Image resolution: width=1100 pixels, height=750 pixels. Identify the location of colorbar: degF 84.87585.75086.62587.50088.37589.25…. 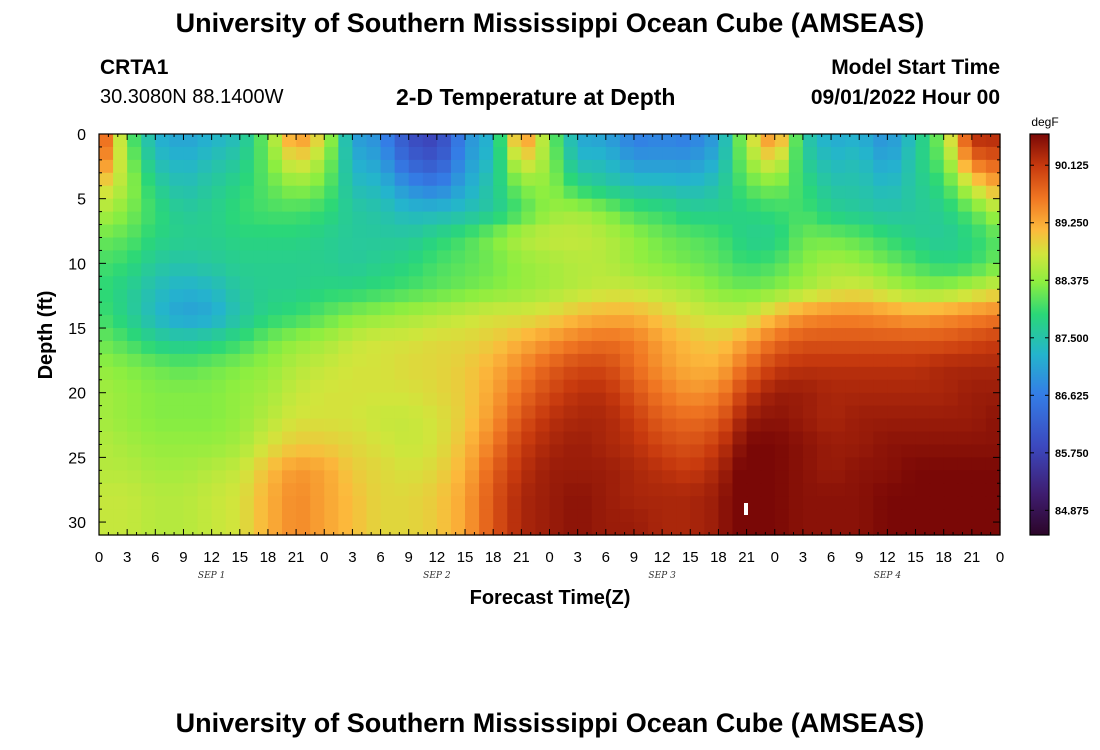
(1059, 325).